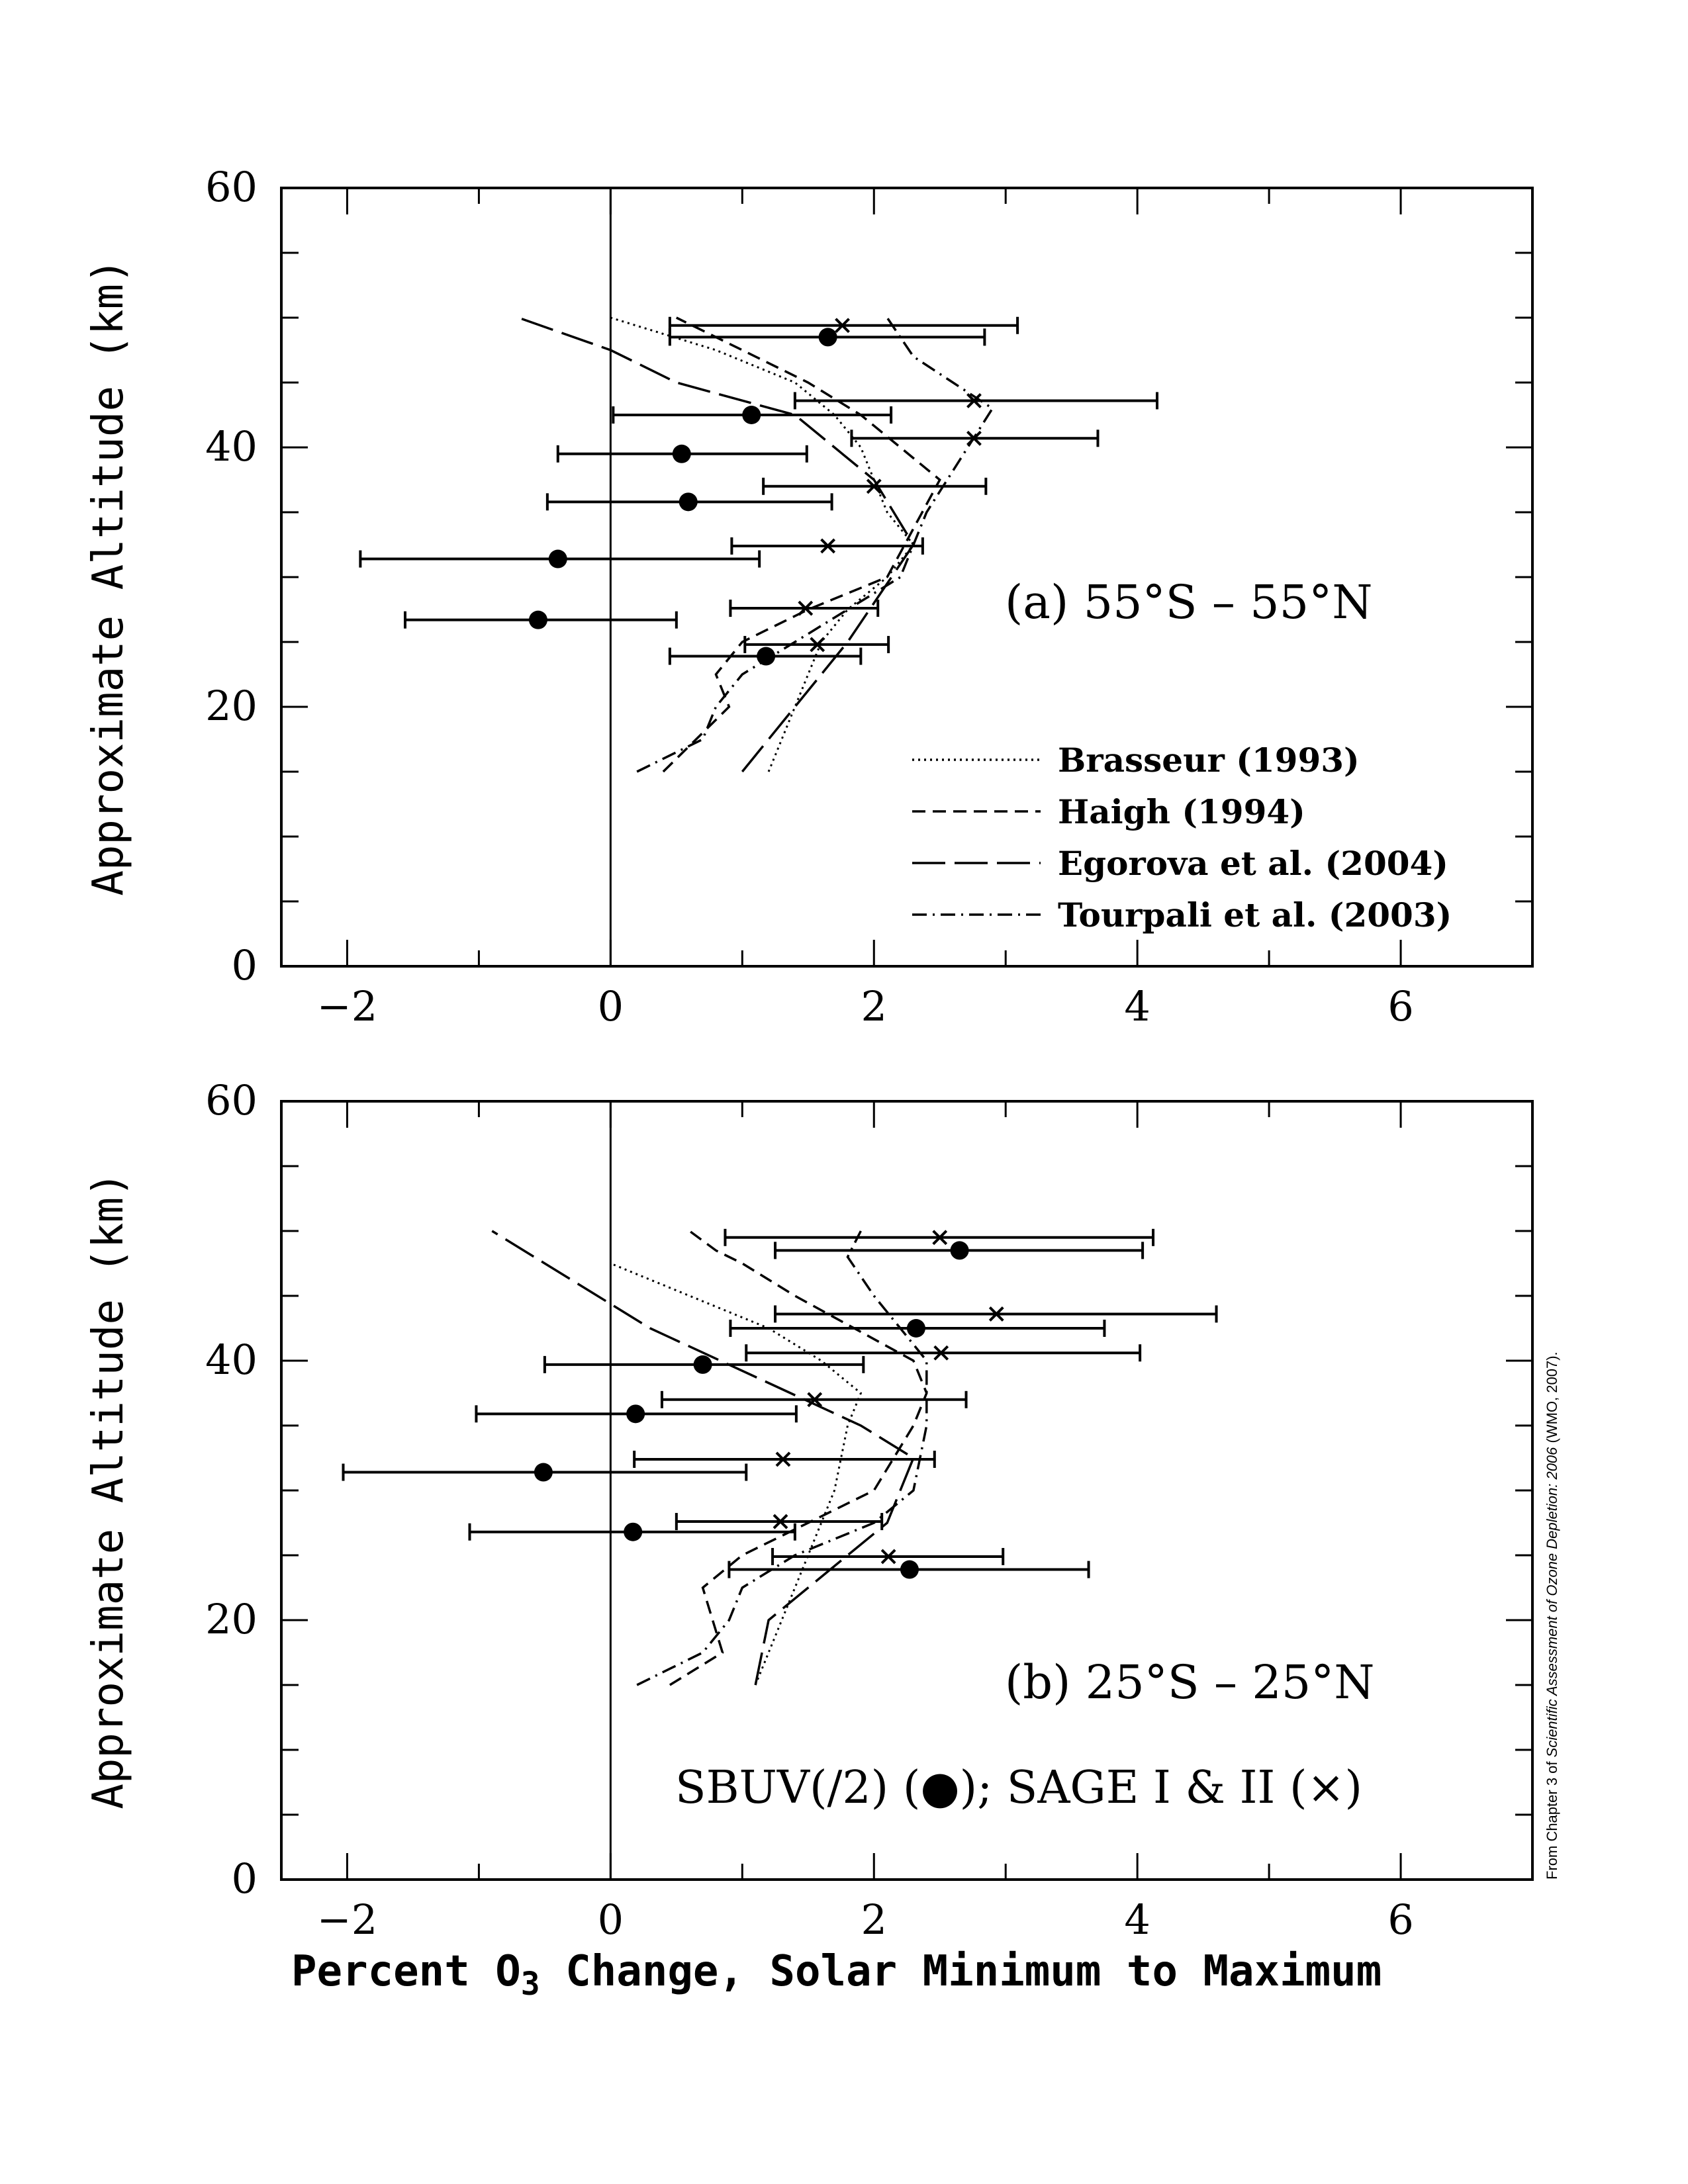  Describe the element at coordinates (530, 1985) in the screenshot. I see `x-axis-label-subscript: 3` at that location.